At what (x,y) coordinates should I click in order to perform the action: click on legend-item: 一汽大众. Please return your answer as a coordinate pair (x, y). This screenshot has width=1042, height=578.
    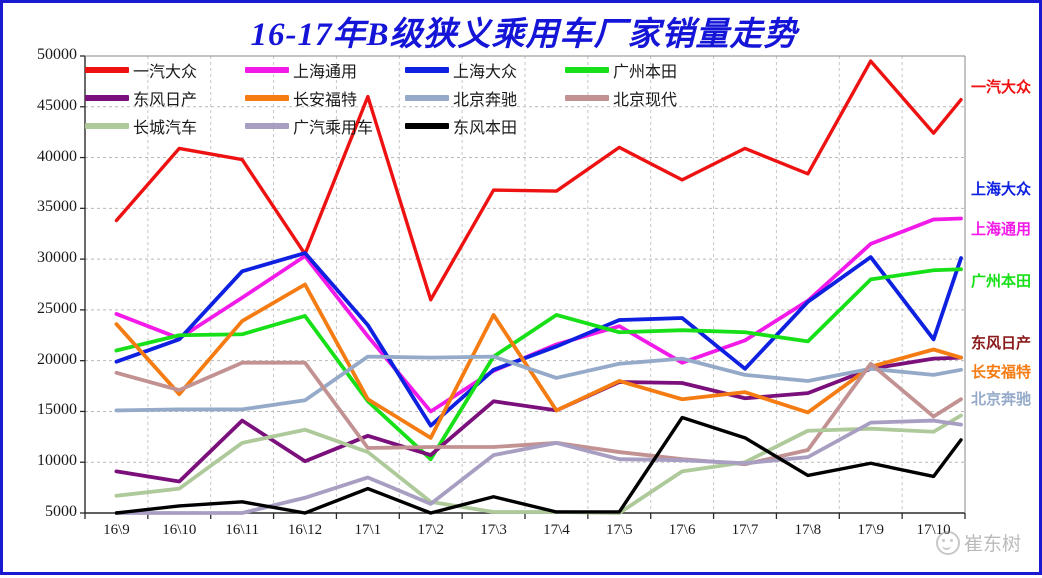
    Looking at the image, I should click on (141, 70).